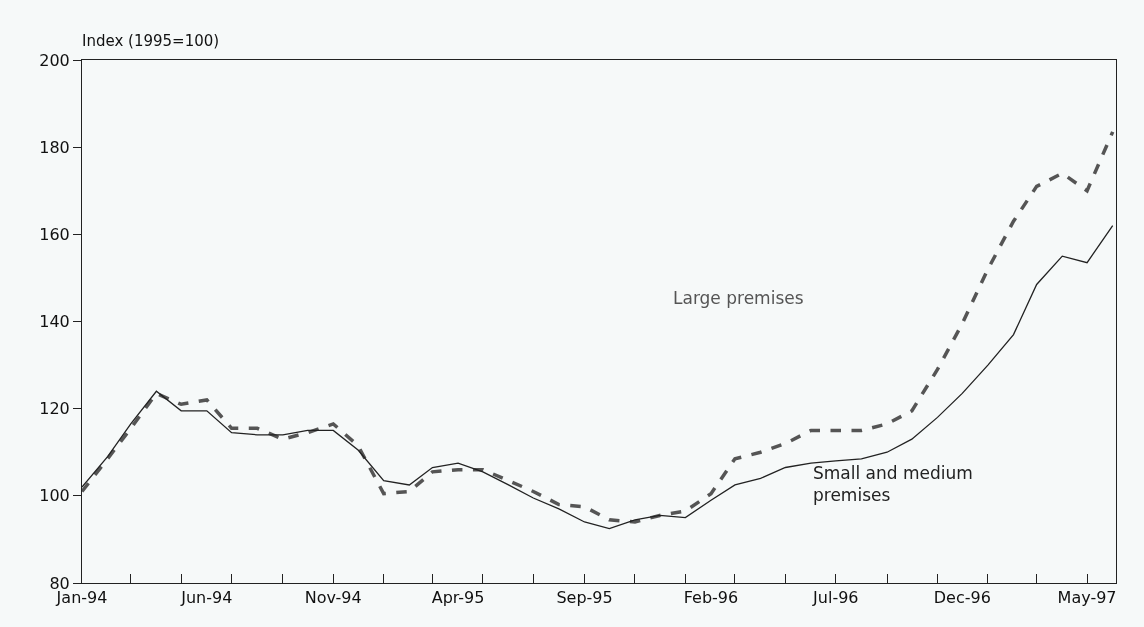 The width and height of the screenshot is (1144, 627). What do you see at coordinates (584, 598) in the screenshot?
I see `x-tick-label: Sep-95` at bounding box center [584, 598].